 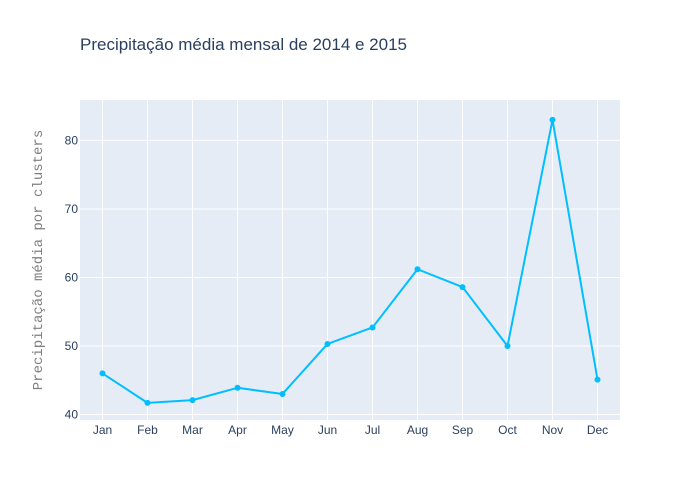 What do you see at coordinates (552, 430) in the screenshot?
I see `x-tick-label: Nov` at bounding box center [552, 430].